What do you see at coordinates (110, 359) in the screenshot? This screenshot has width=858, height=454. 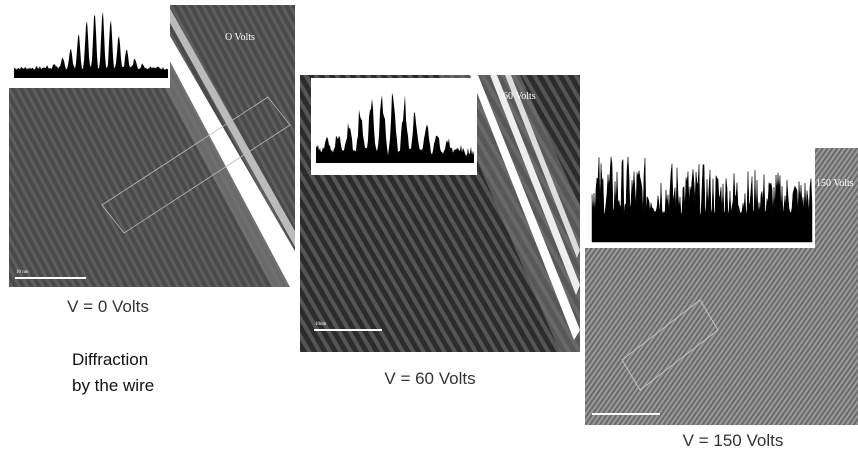 I see `note-line: Diffraction` at bounding box center [110, 359].